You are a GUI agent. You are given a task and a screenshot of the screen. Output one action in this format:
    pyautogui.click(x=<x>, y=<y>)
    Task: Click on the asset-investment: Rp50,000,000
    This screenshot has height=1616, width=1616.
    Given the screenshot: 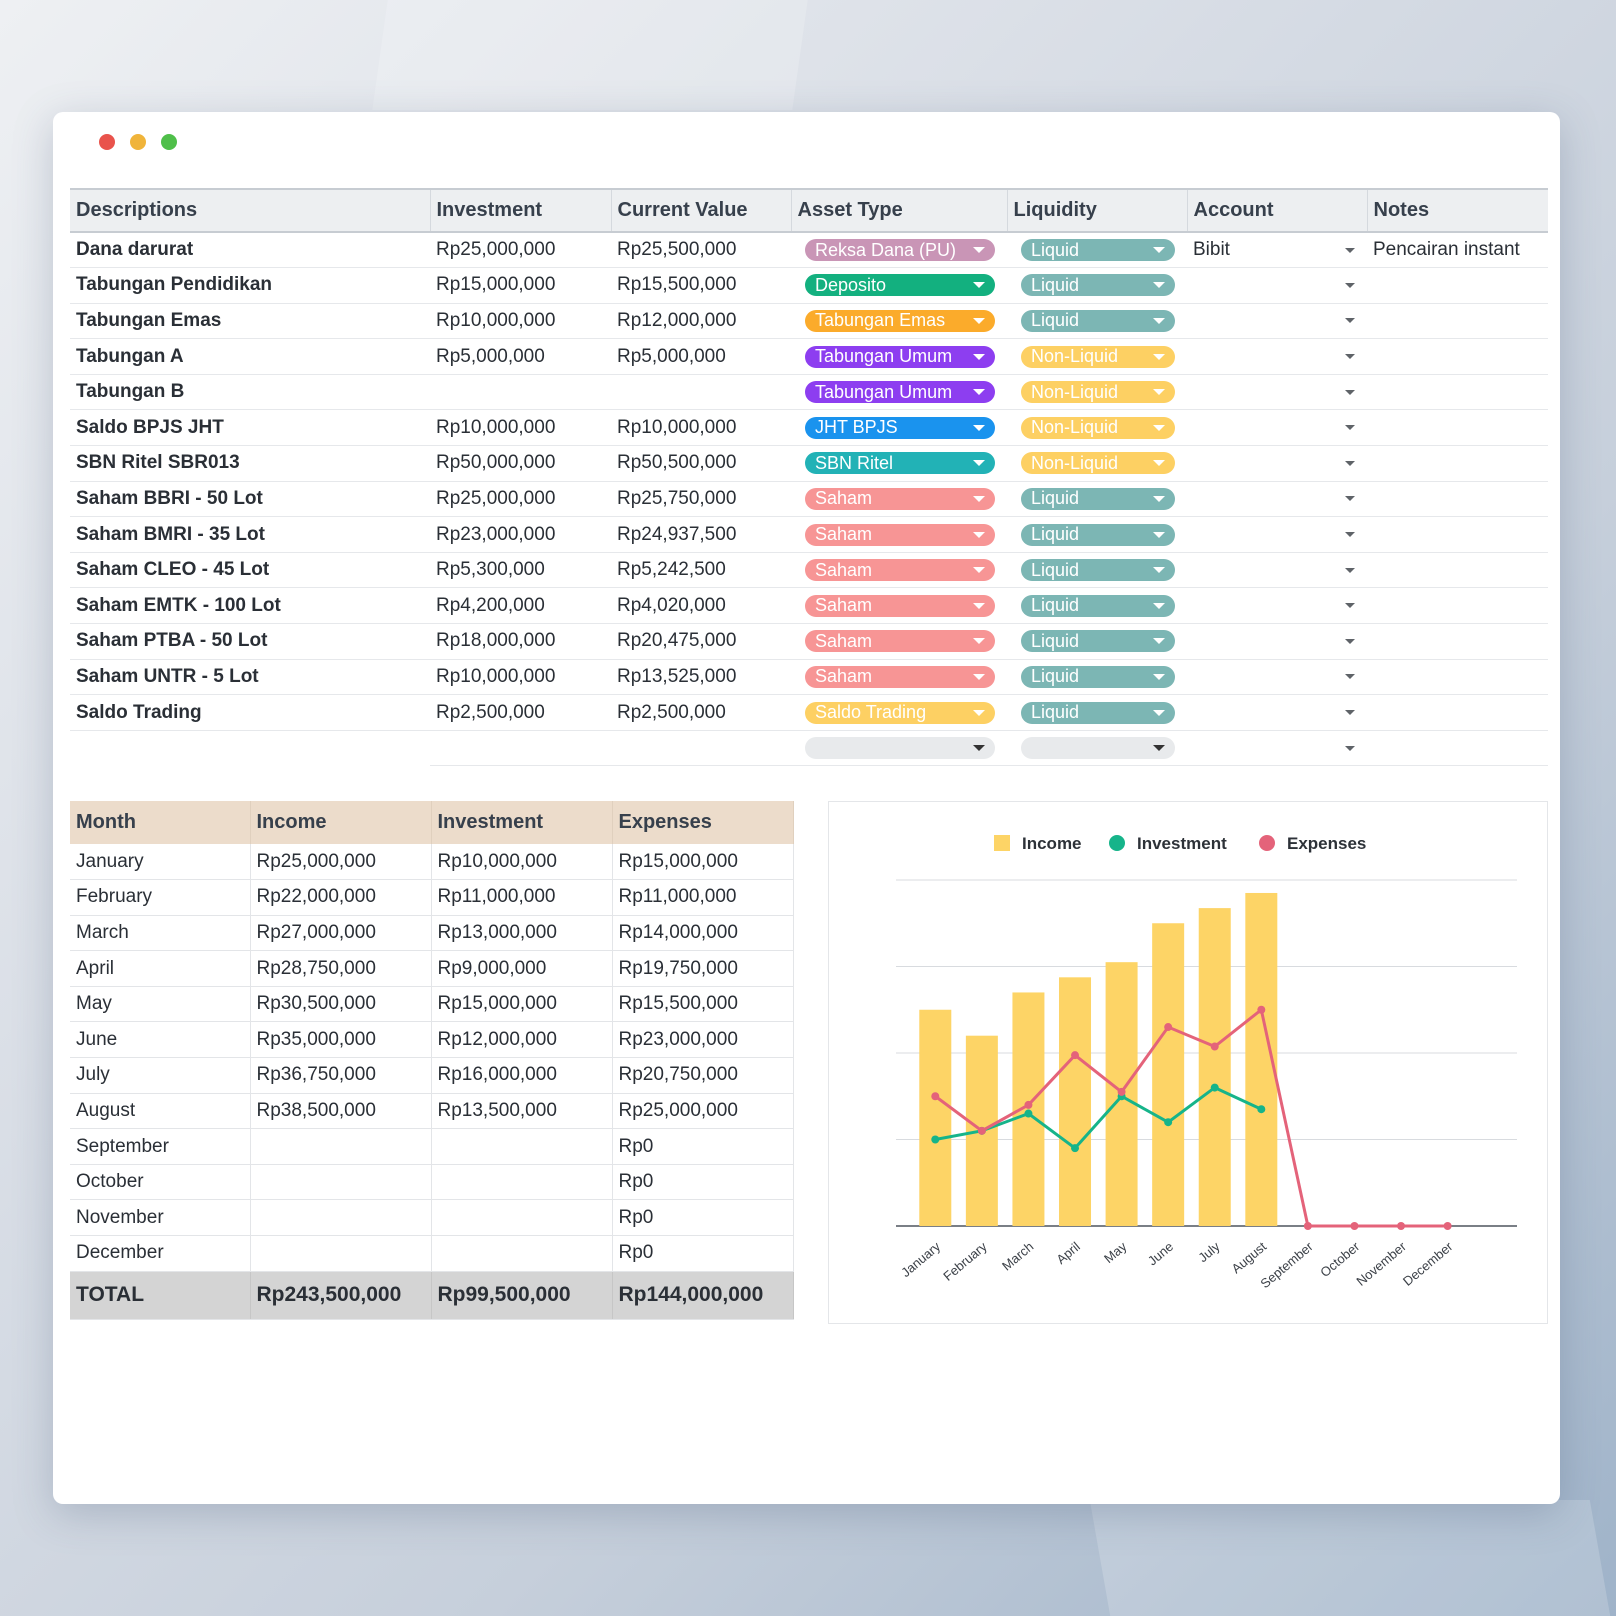 What is the action you would take?
    pyautogui.click(x=520, y=463)
    